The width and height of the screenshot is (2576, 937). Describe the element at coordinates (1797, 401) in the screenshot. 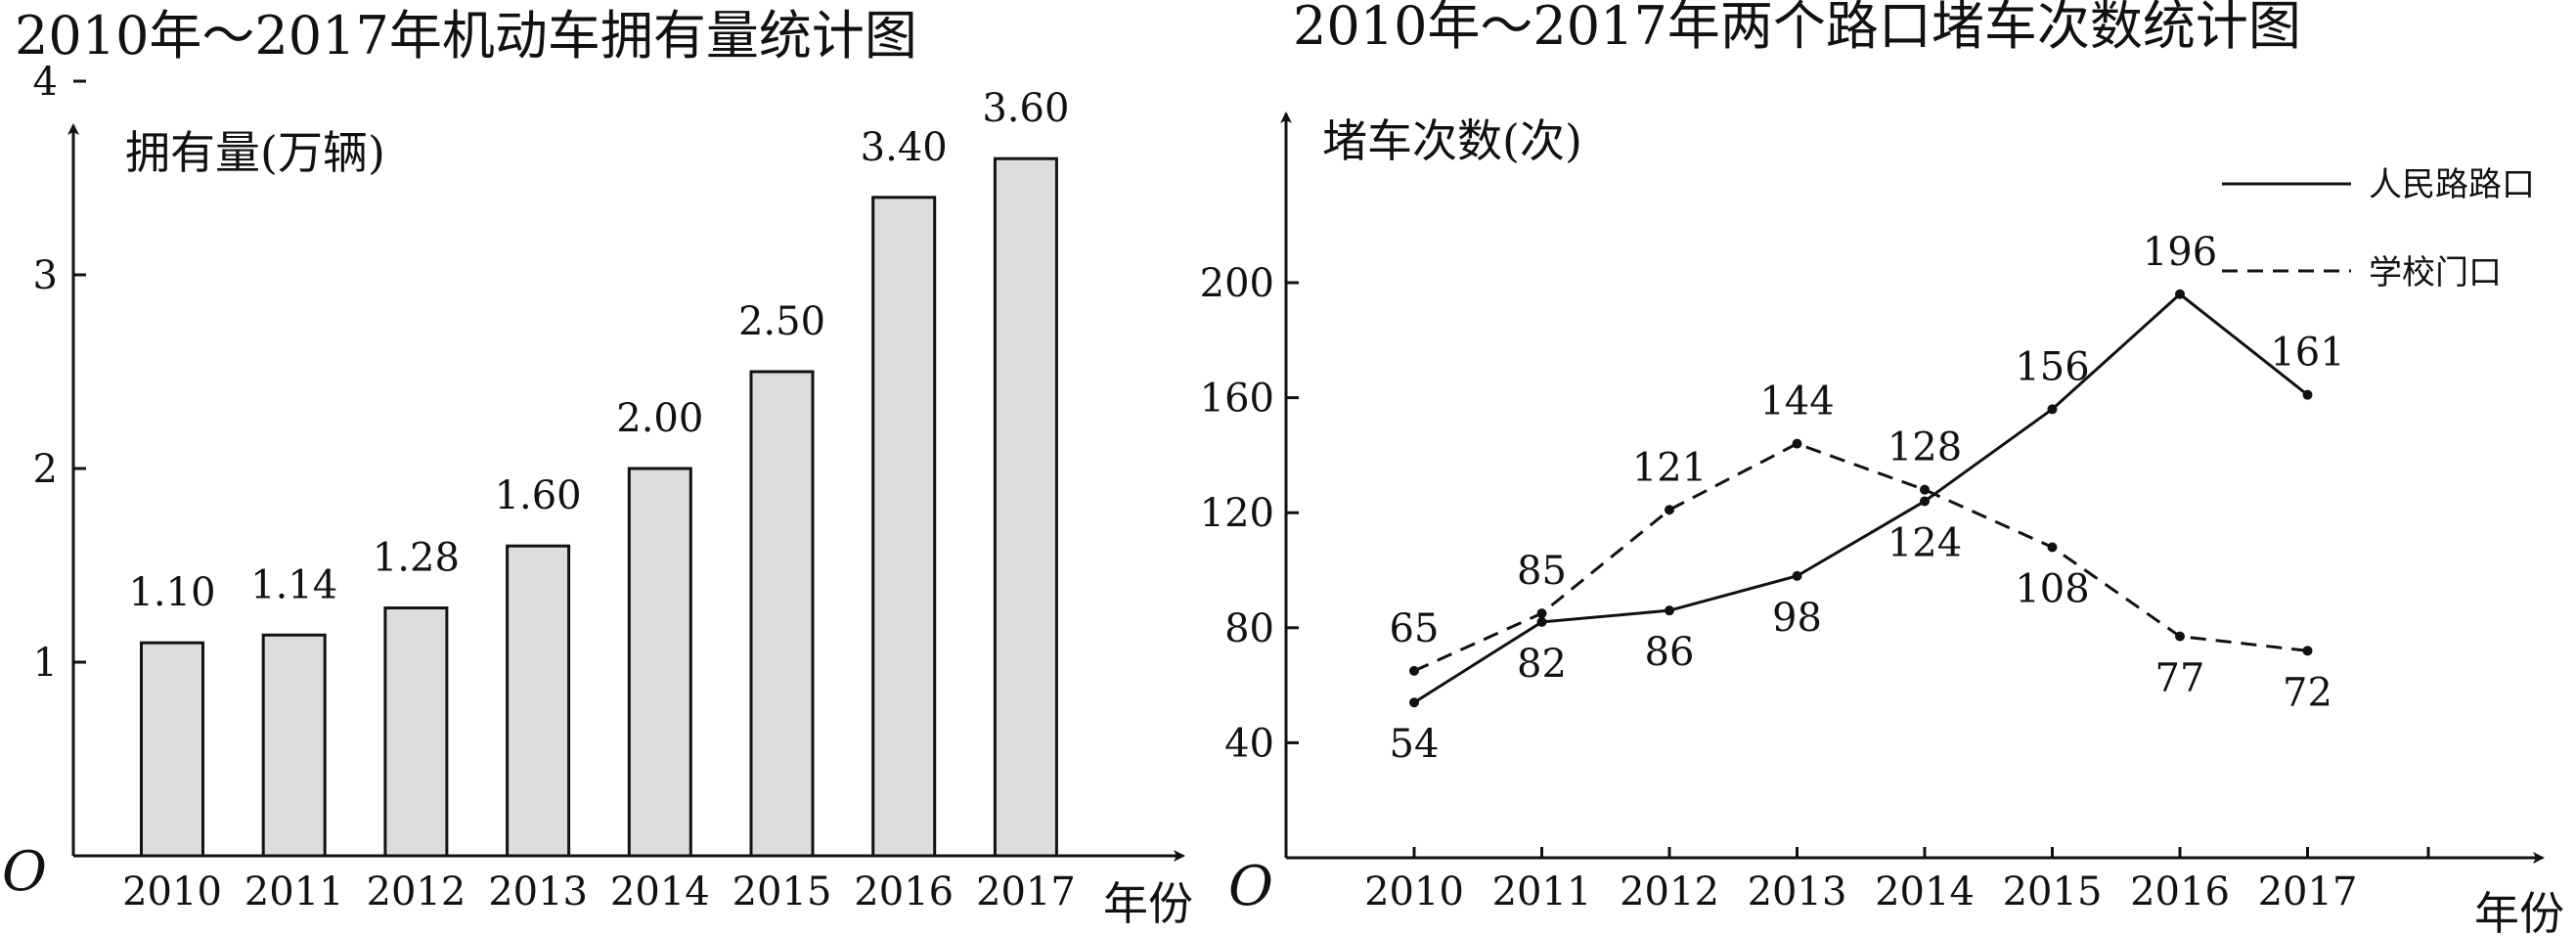

I see `series-2-value-label: 144` at that location.